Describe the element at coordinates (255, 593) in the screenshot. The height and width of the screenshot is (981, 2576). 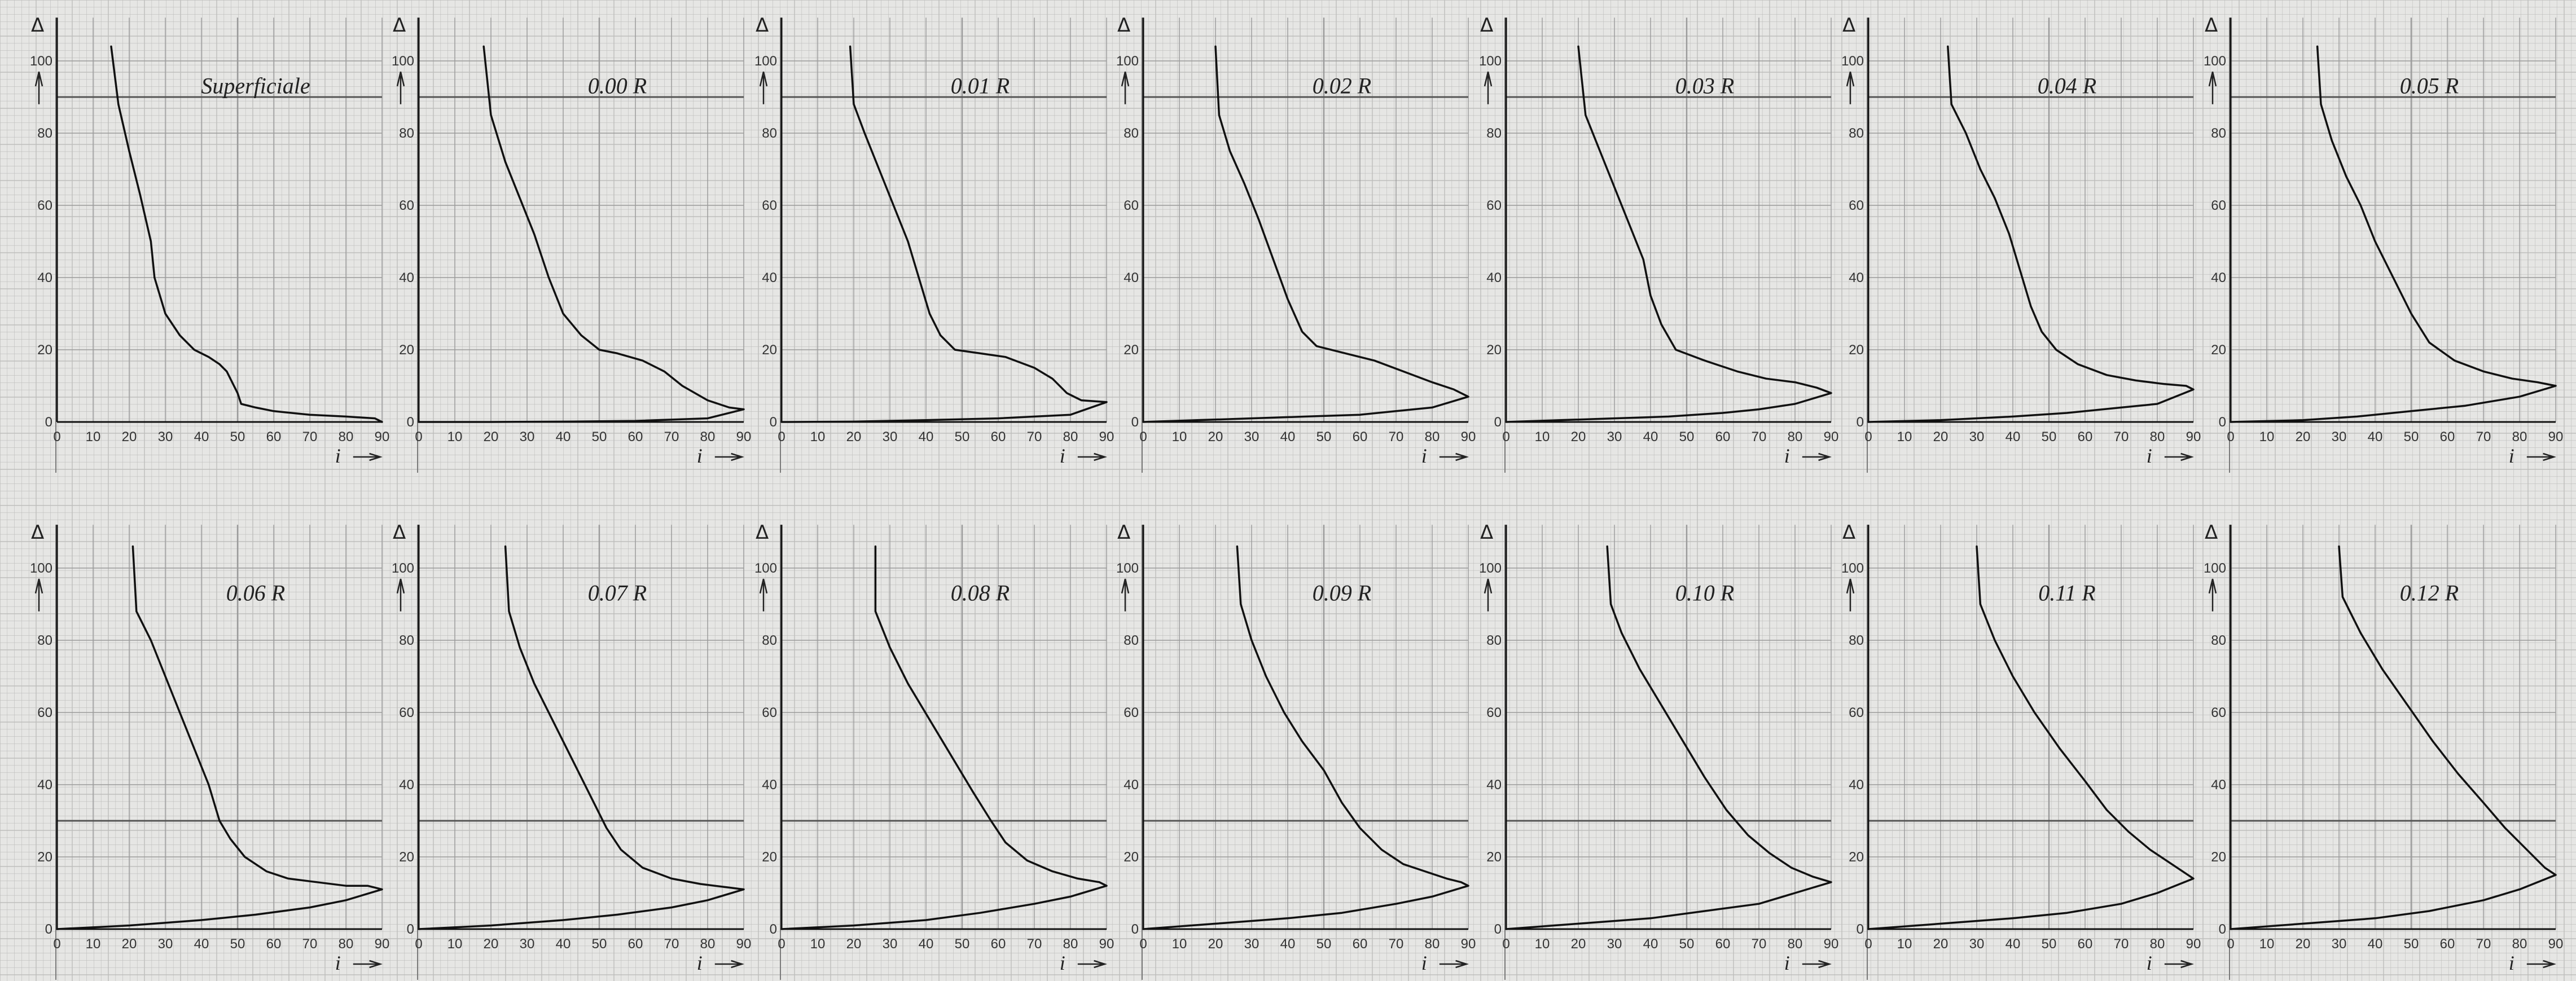
I see `chart-title: 0.06 R` at that location.